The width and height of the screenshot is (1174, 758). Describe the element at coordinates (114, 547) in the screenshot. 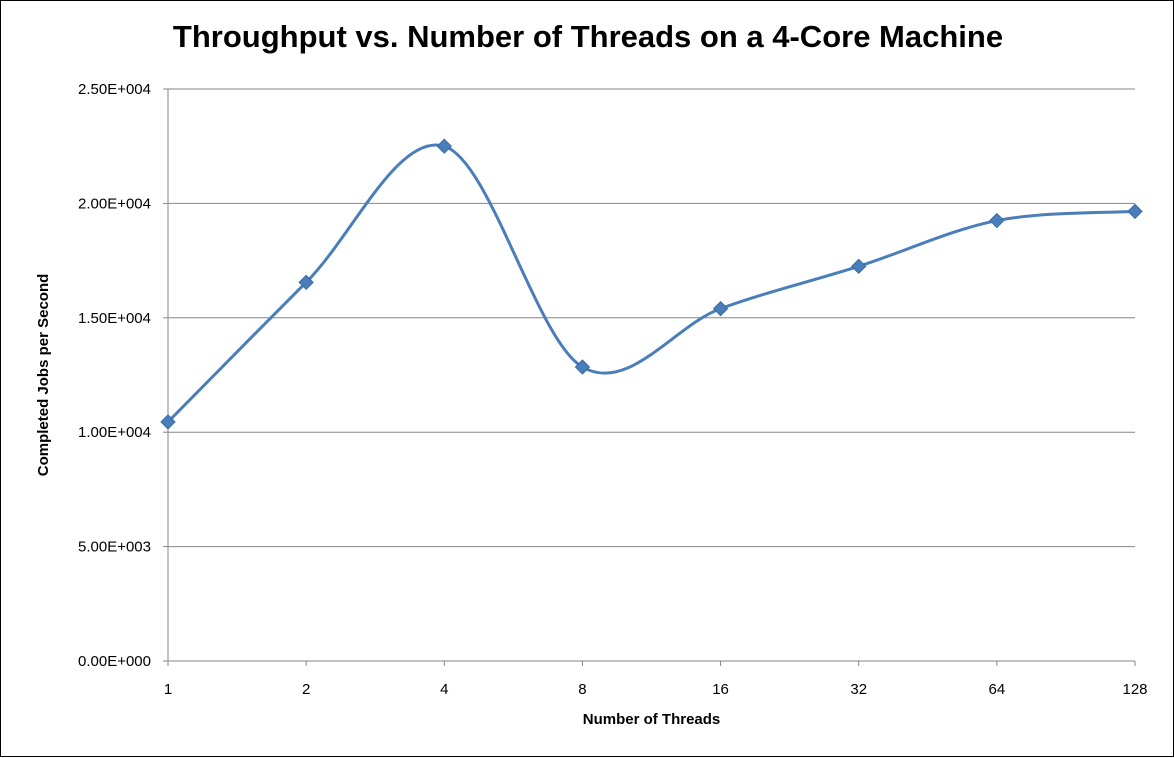

I see `y-tick-label: 5.00E+003` at that location.